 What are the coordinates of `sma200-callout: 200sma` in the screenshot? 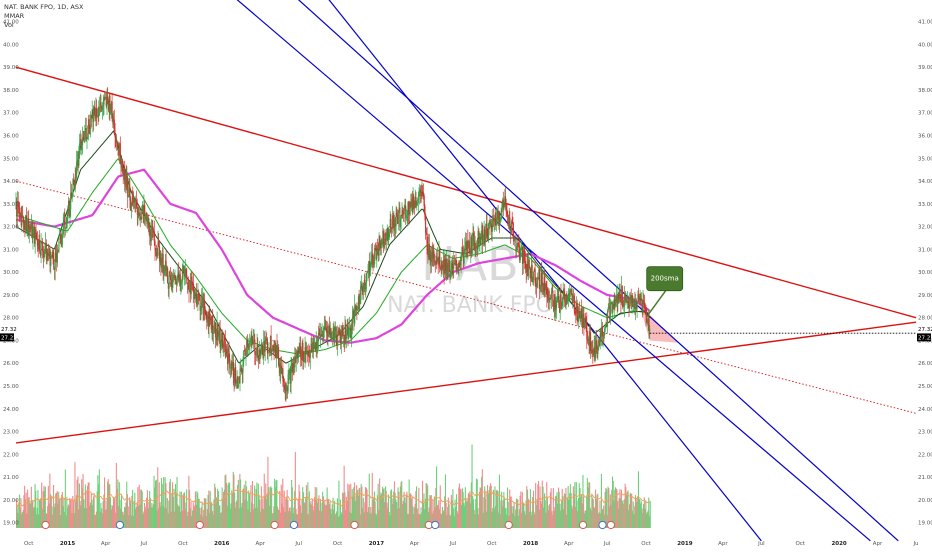 It's located at (665, 292).